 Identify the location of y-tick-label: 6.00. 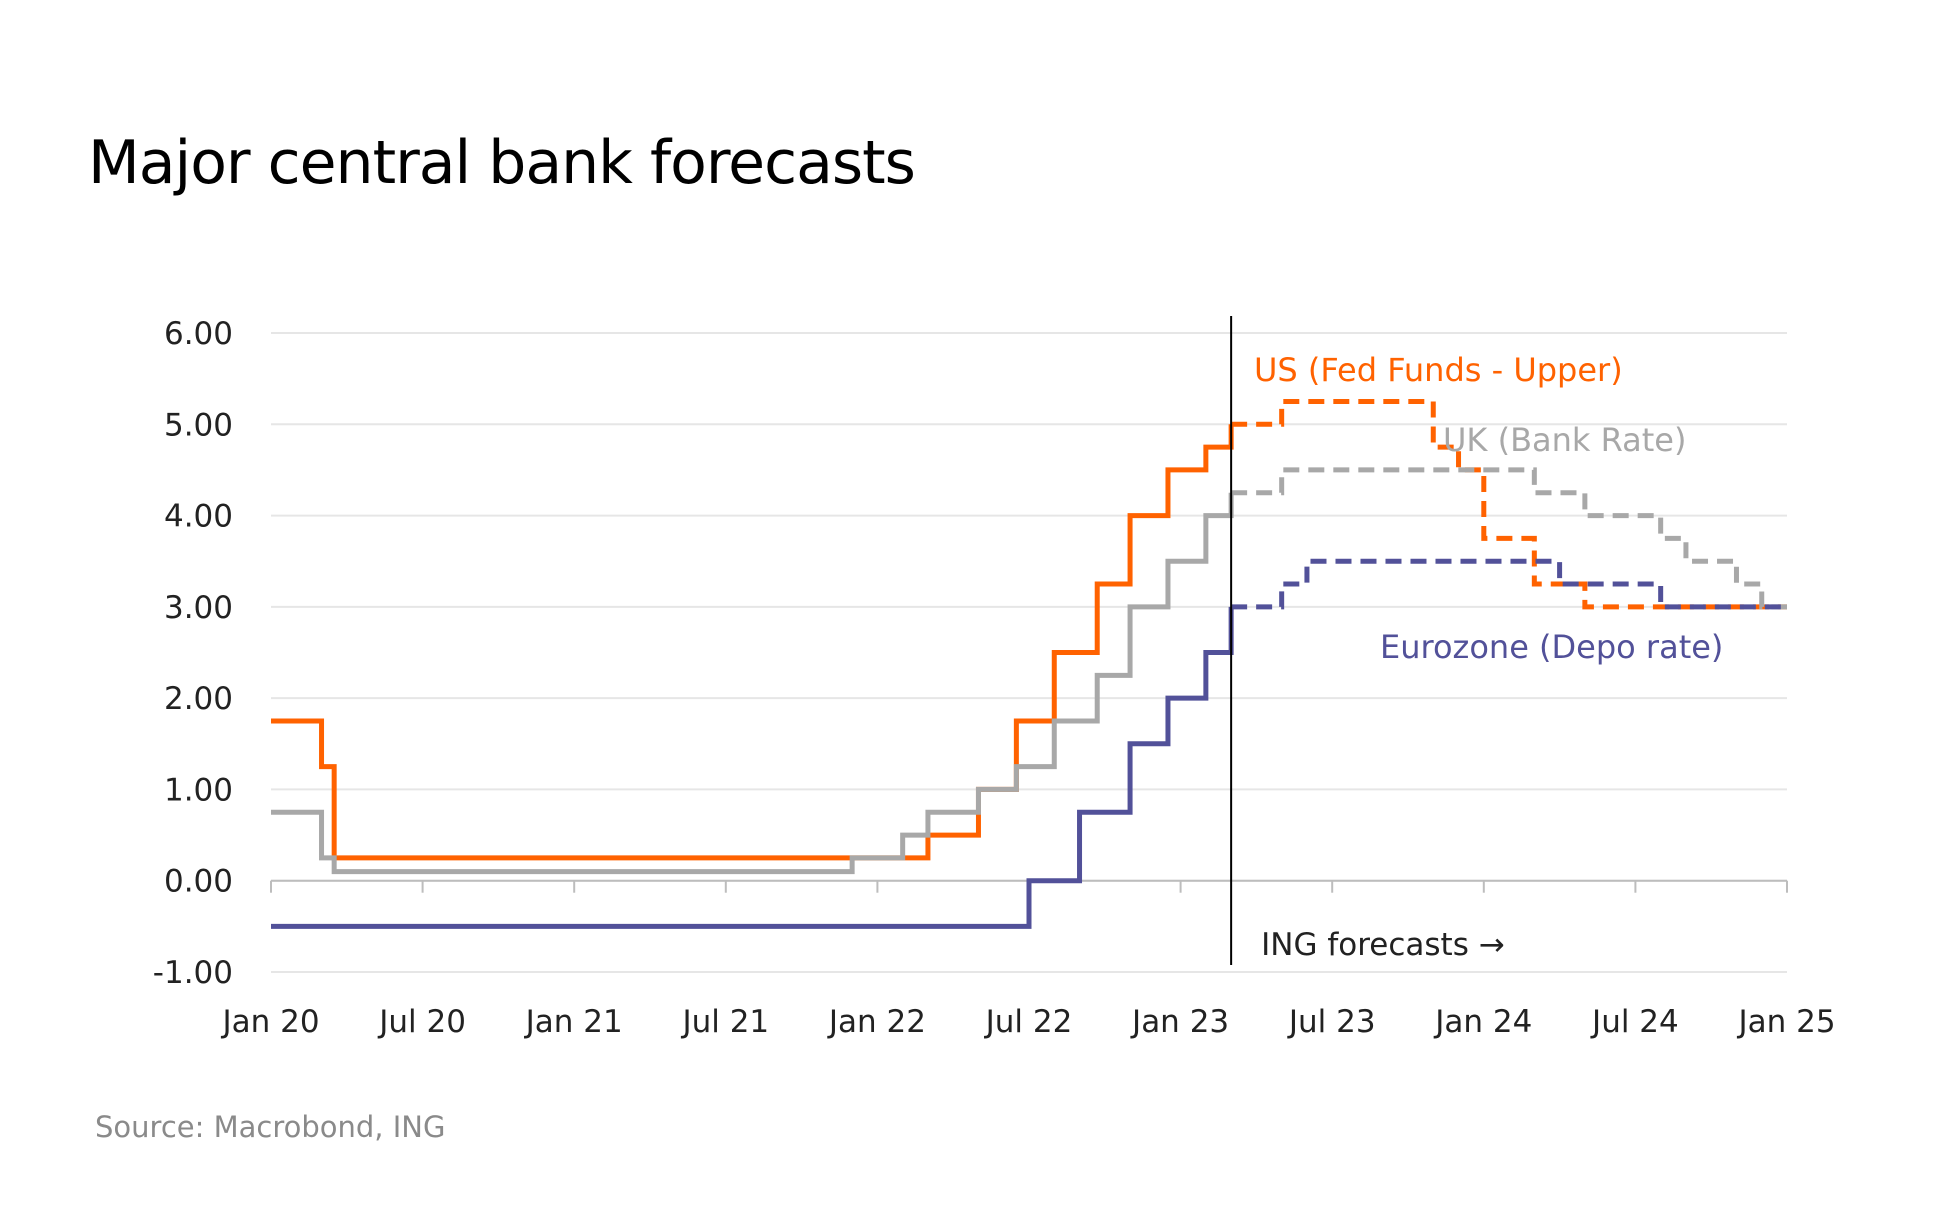
(198, 334).